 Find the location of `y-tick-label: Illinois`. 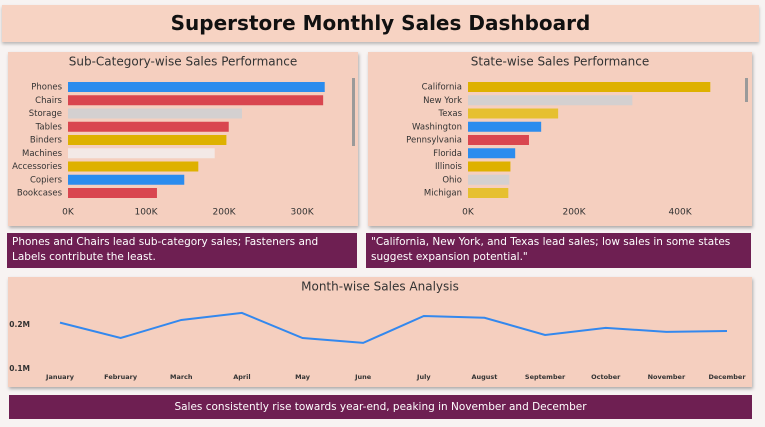

y-tick-label: Illinois is located at coordinates (449, 167).